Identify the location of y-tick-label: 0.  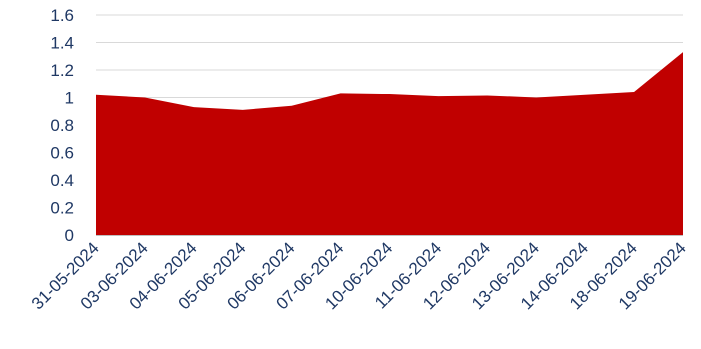
(69, 235).